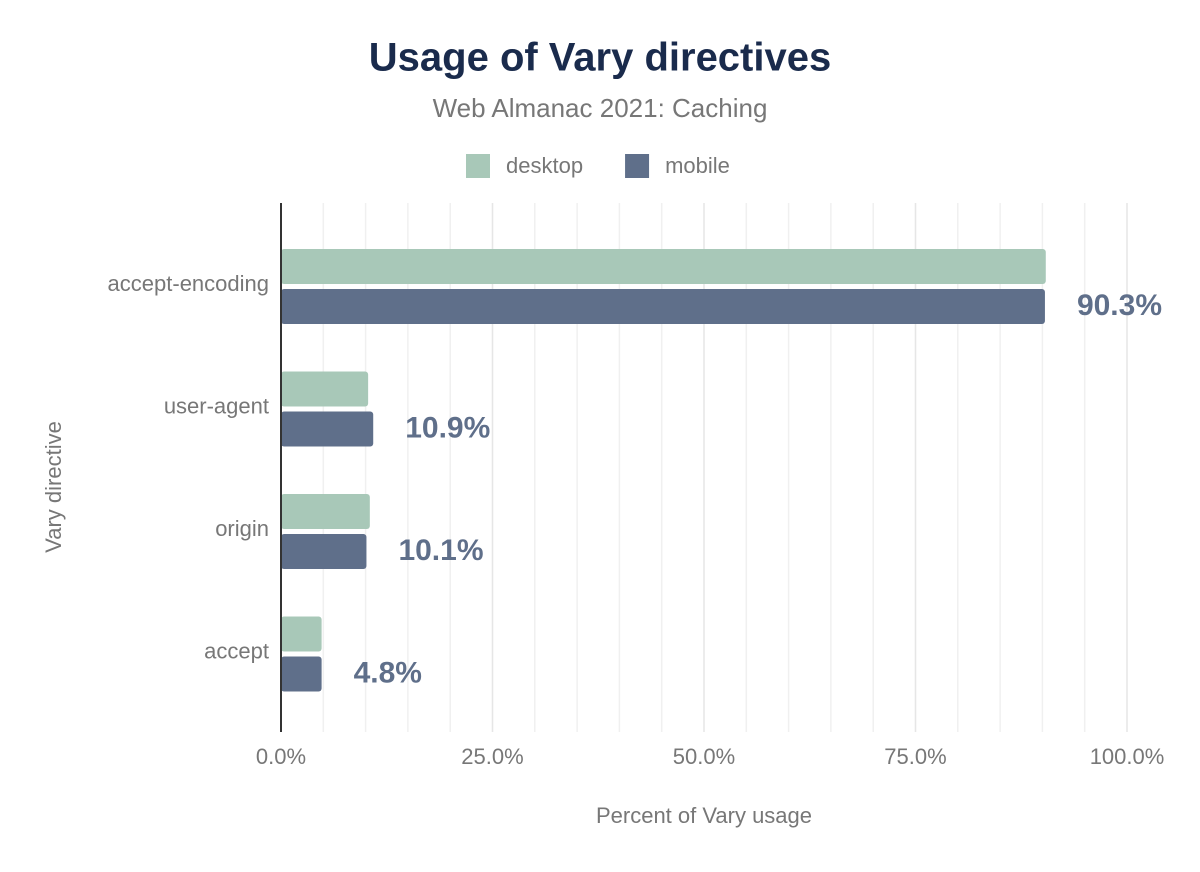 The width and height of the screenshot is (1200, 872). I want to click on x-axis-title: Percent of Vary usage, so click(704, 815).